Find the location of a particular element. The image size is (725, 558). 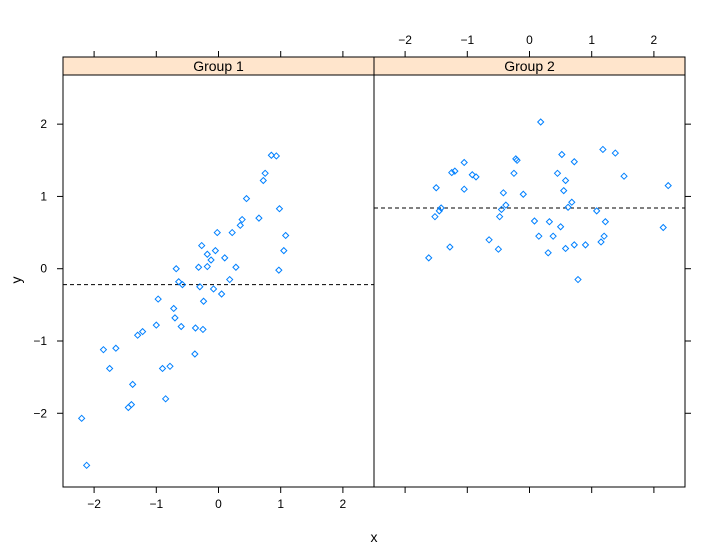

x-axis-title: x is located at coordinates (374, 537).